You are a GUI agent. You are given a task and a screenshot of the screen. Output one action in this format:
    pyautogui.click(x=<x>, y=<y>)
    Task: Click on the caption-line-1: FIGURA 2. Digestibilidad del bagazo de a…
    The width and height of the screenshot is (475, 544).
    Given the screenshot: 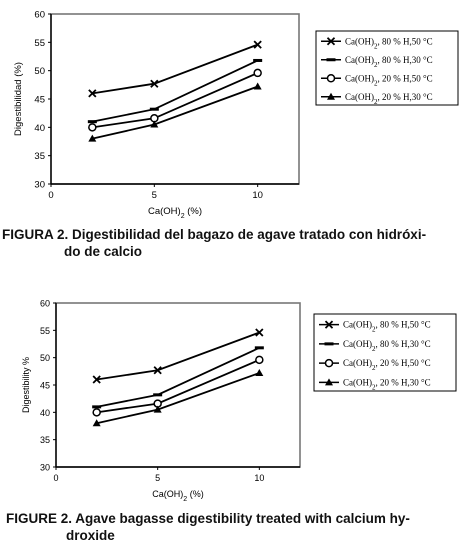 What is the action you would take?
    pyautogui.click(x=214, y=234)
    